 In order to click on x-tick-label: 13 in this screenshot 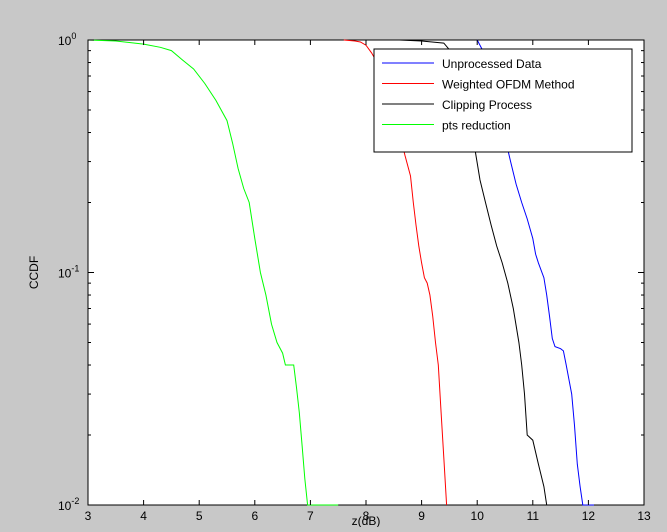, I will do `click(644, 516)`.